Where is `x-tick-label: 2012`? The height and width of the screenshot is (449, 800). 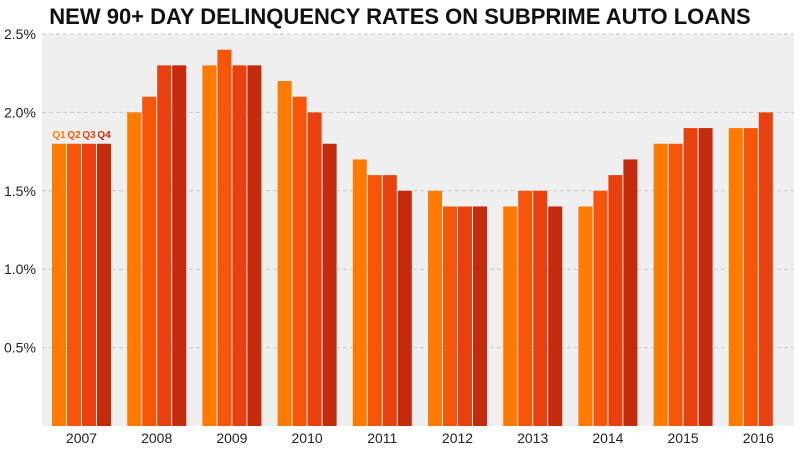
x-tick-label: 2012 is located at coordinates (457, 438).